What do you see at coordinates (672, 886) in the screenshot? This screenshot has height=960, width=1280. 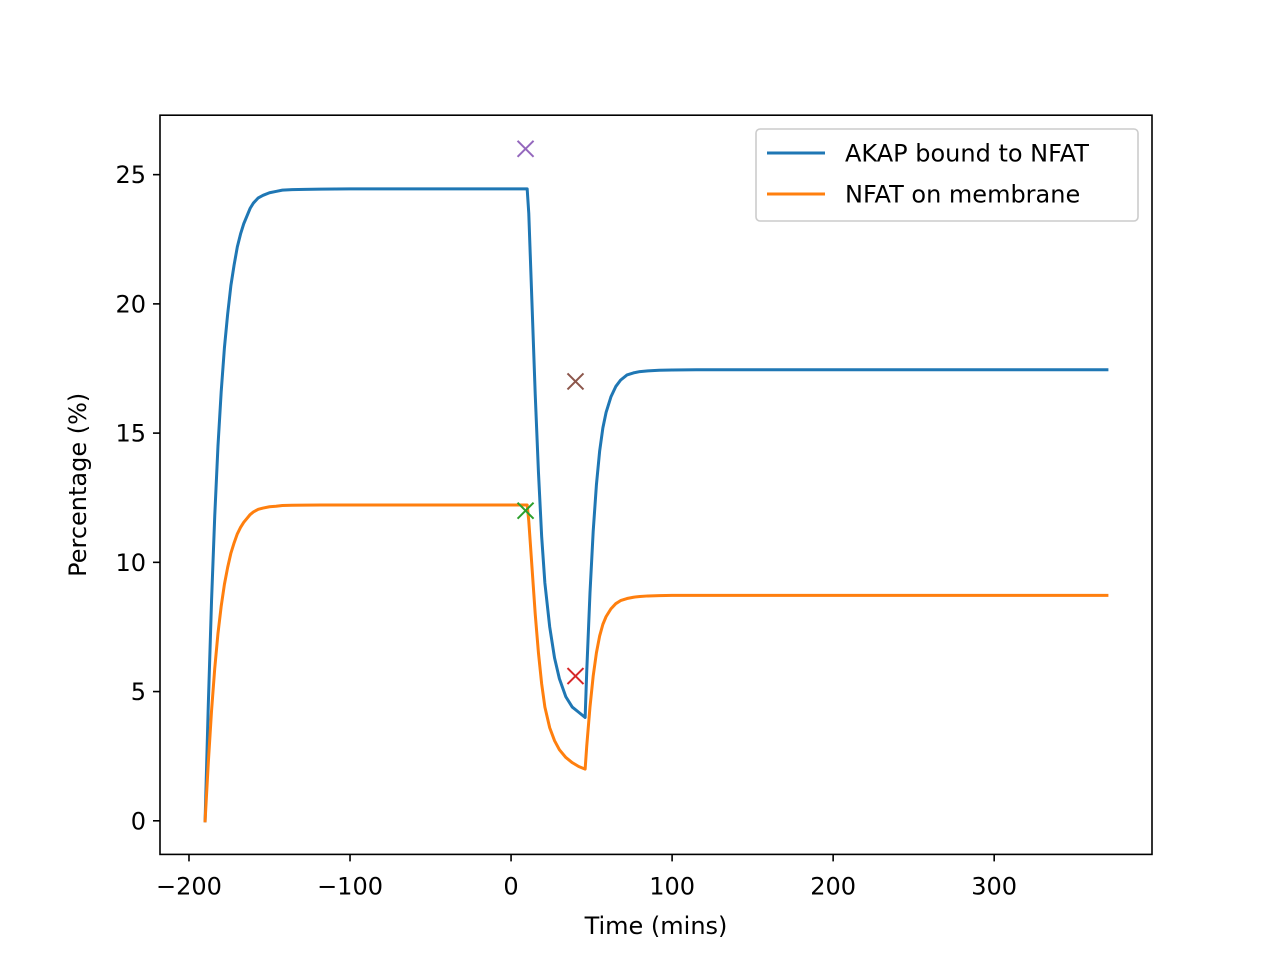 I see `x-tick-label: 100` at bounding box center [672, 886].